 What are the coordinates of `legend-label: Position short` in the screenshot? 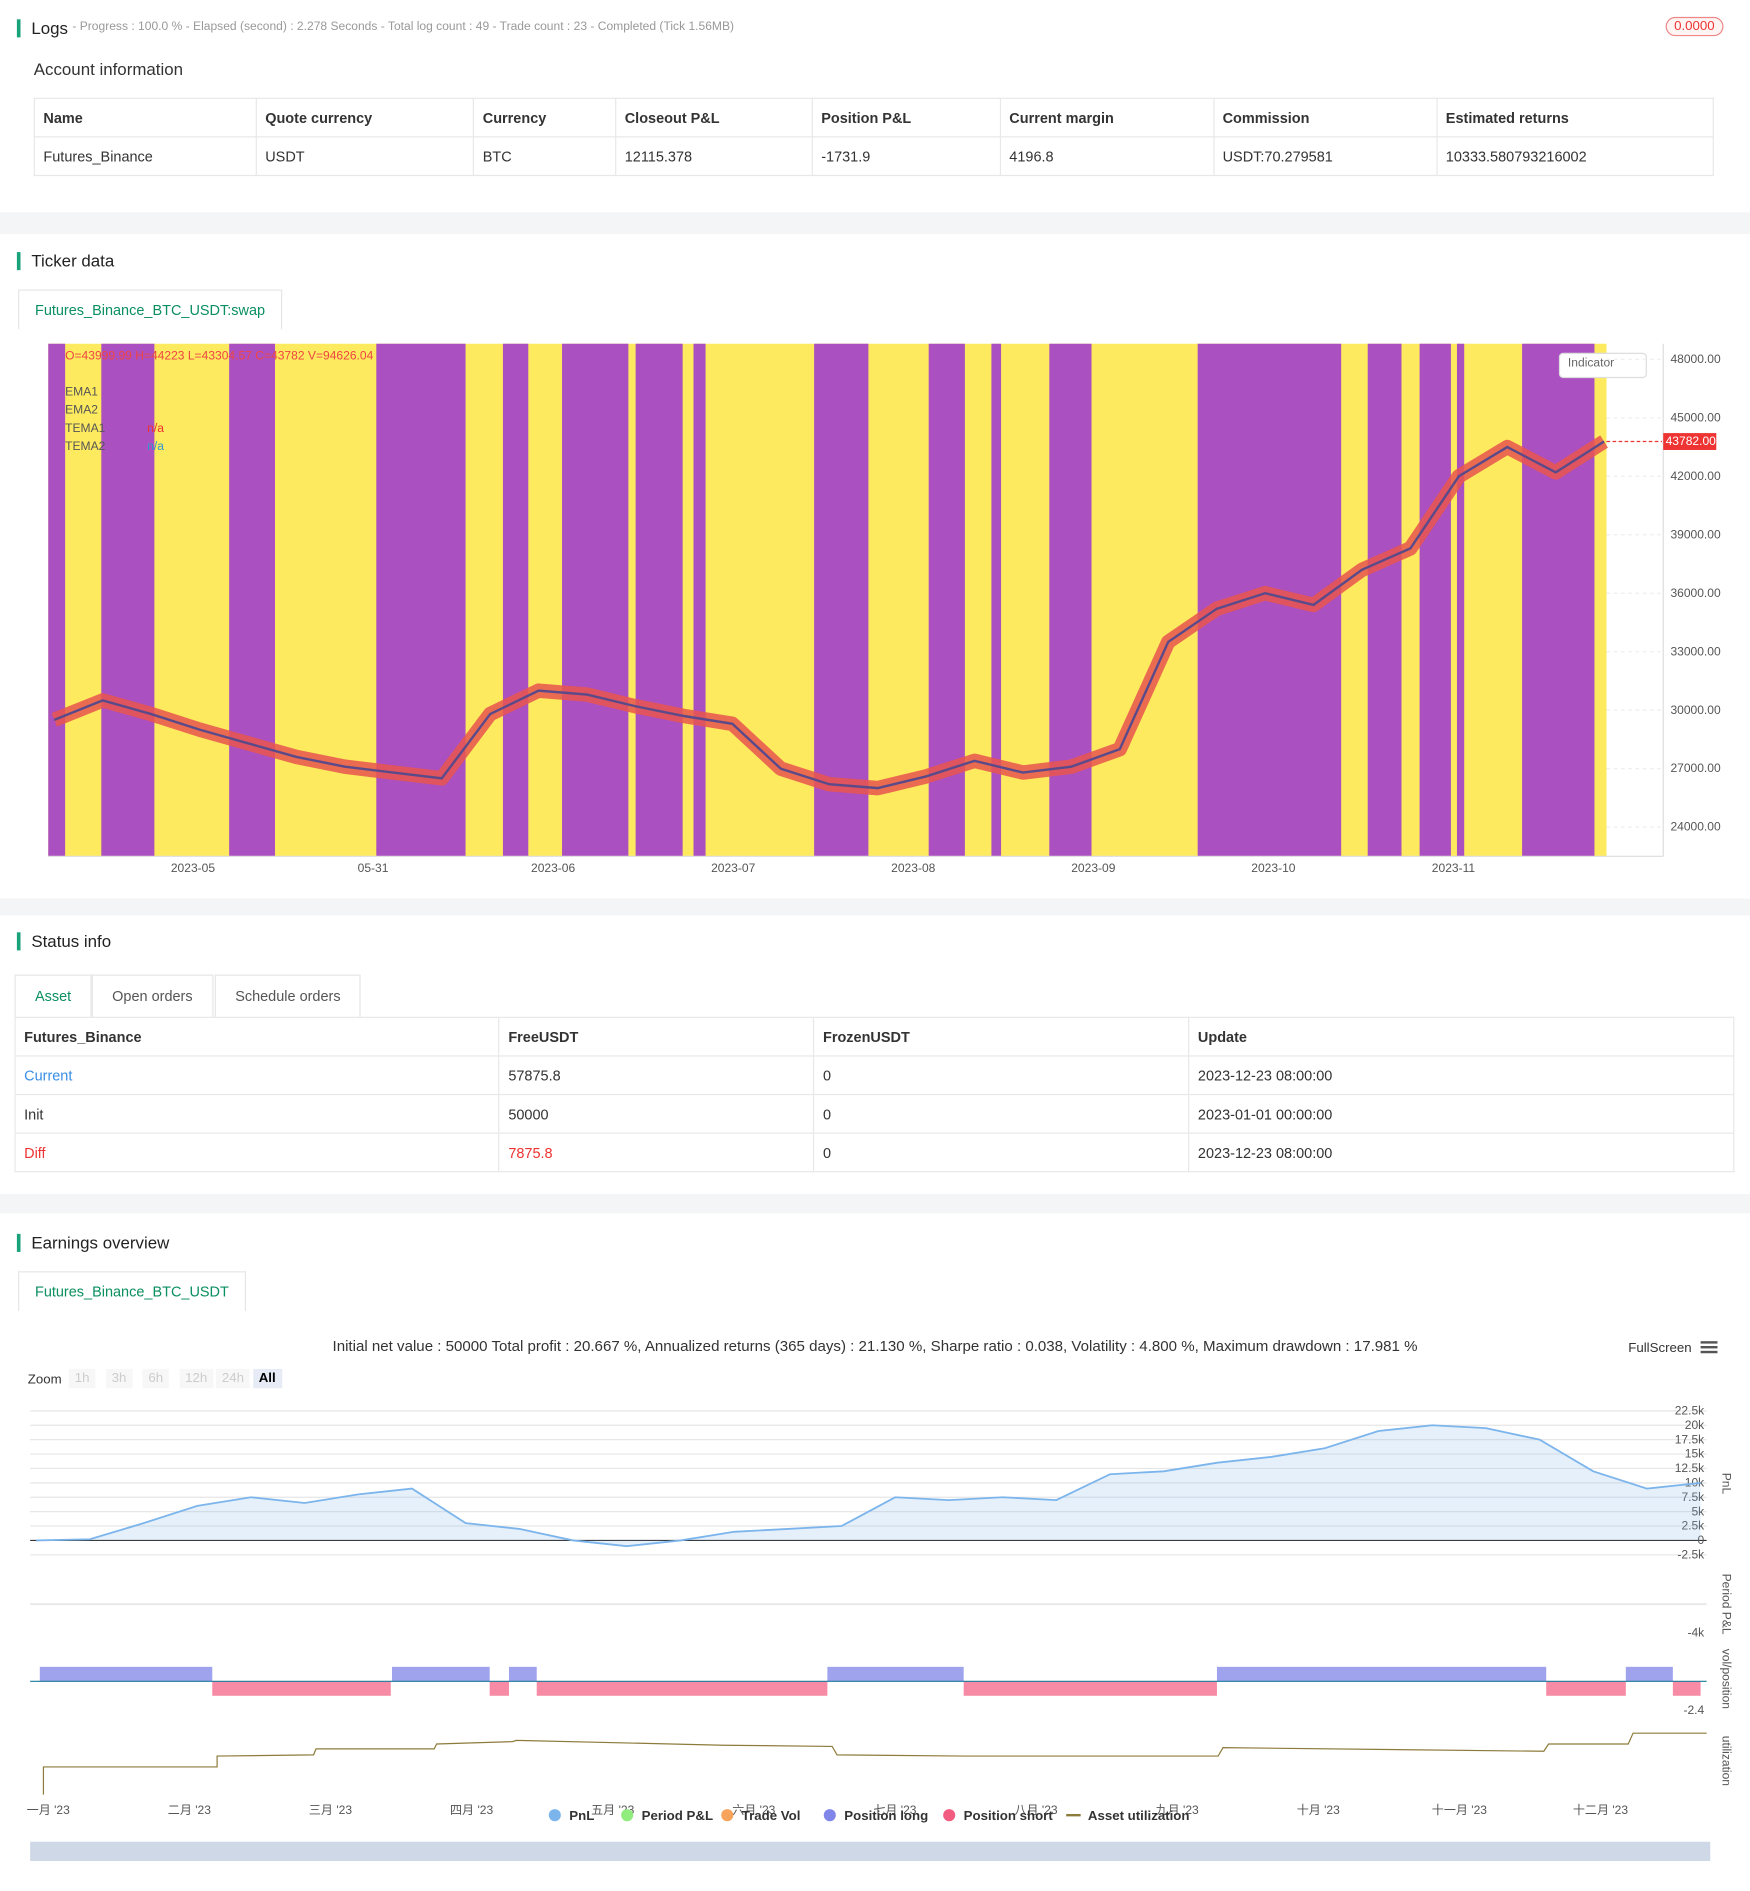 It's located at (1009, 1815).